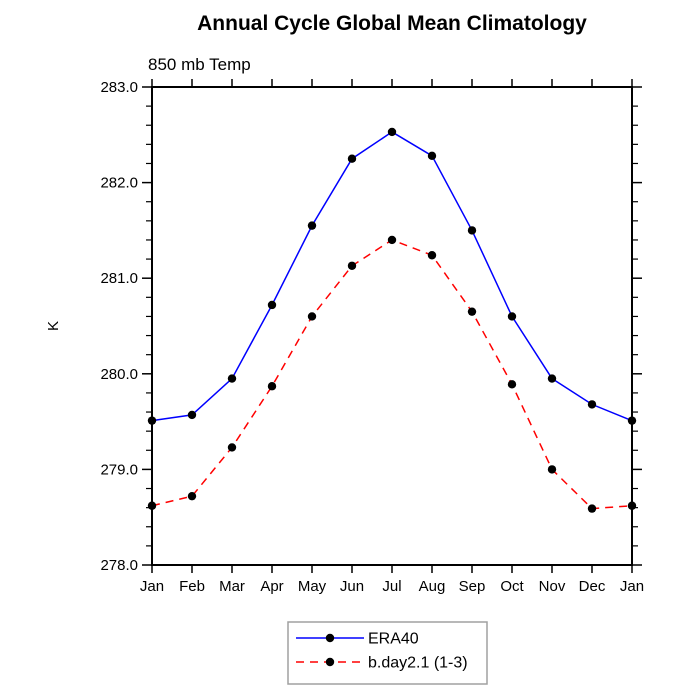  I want to click on x-tick-label: May, so click(312, 586).